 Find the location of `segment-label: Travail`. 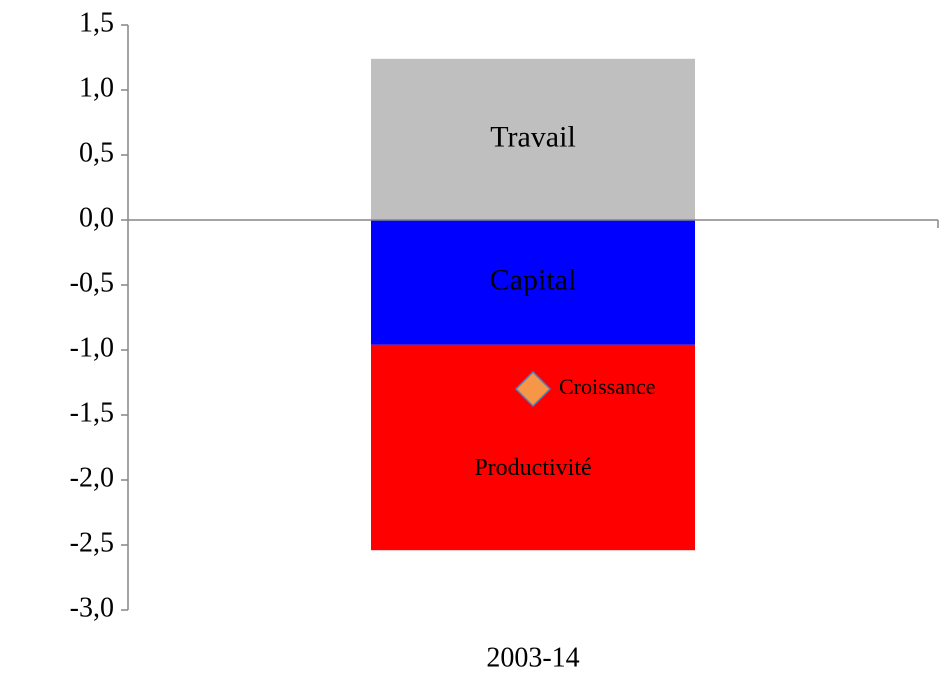

segment-label: Travail is located at coordinates (533, 136).